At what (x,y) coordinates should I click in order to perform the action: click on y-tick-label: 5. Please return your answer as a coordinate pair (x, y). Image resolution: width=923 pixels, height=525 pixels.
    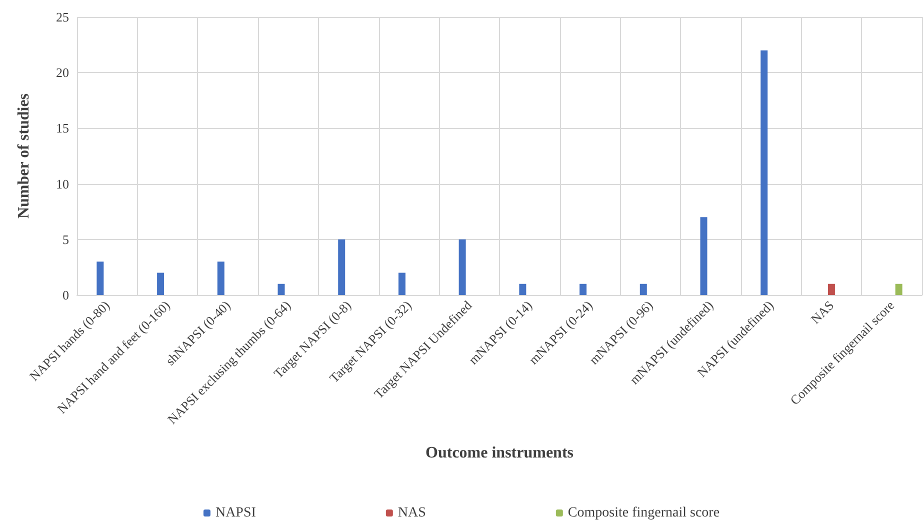
    Looking at the image, I should click on (65, 239).